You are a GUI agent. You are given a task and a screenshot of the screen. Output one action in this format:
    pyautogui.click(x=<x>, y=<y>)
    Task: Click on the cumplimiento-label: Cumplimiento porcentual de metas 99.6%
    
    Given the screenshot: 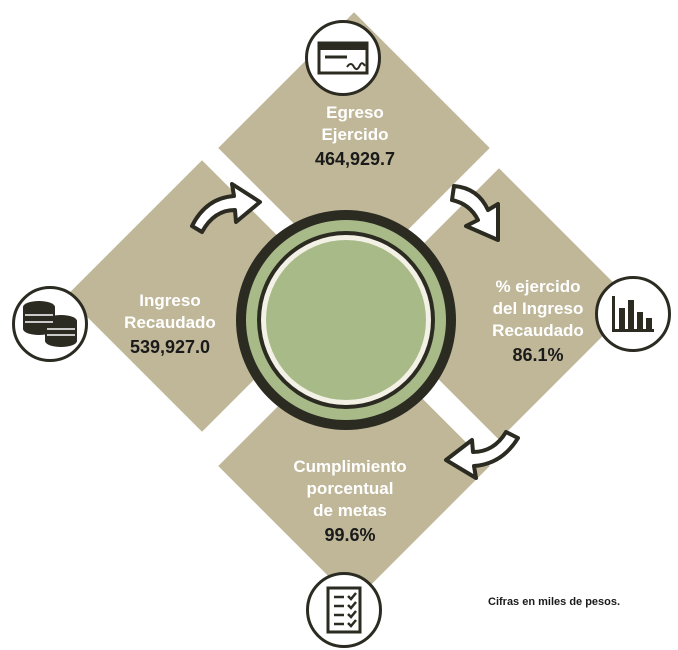 What is the action you would take?
    pyautogui.click(x=350, y=501)
    